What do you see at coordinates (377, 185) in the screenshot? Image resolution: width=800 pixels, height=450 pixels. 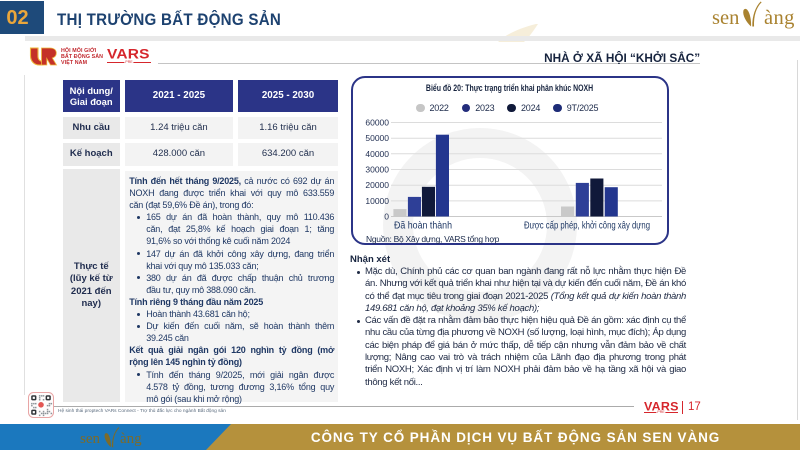 I see `svg-text: 20000` at bounding box center [377, 185].